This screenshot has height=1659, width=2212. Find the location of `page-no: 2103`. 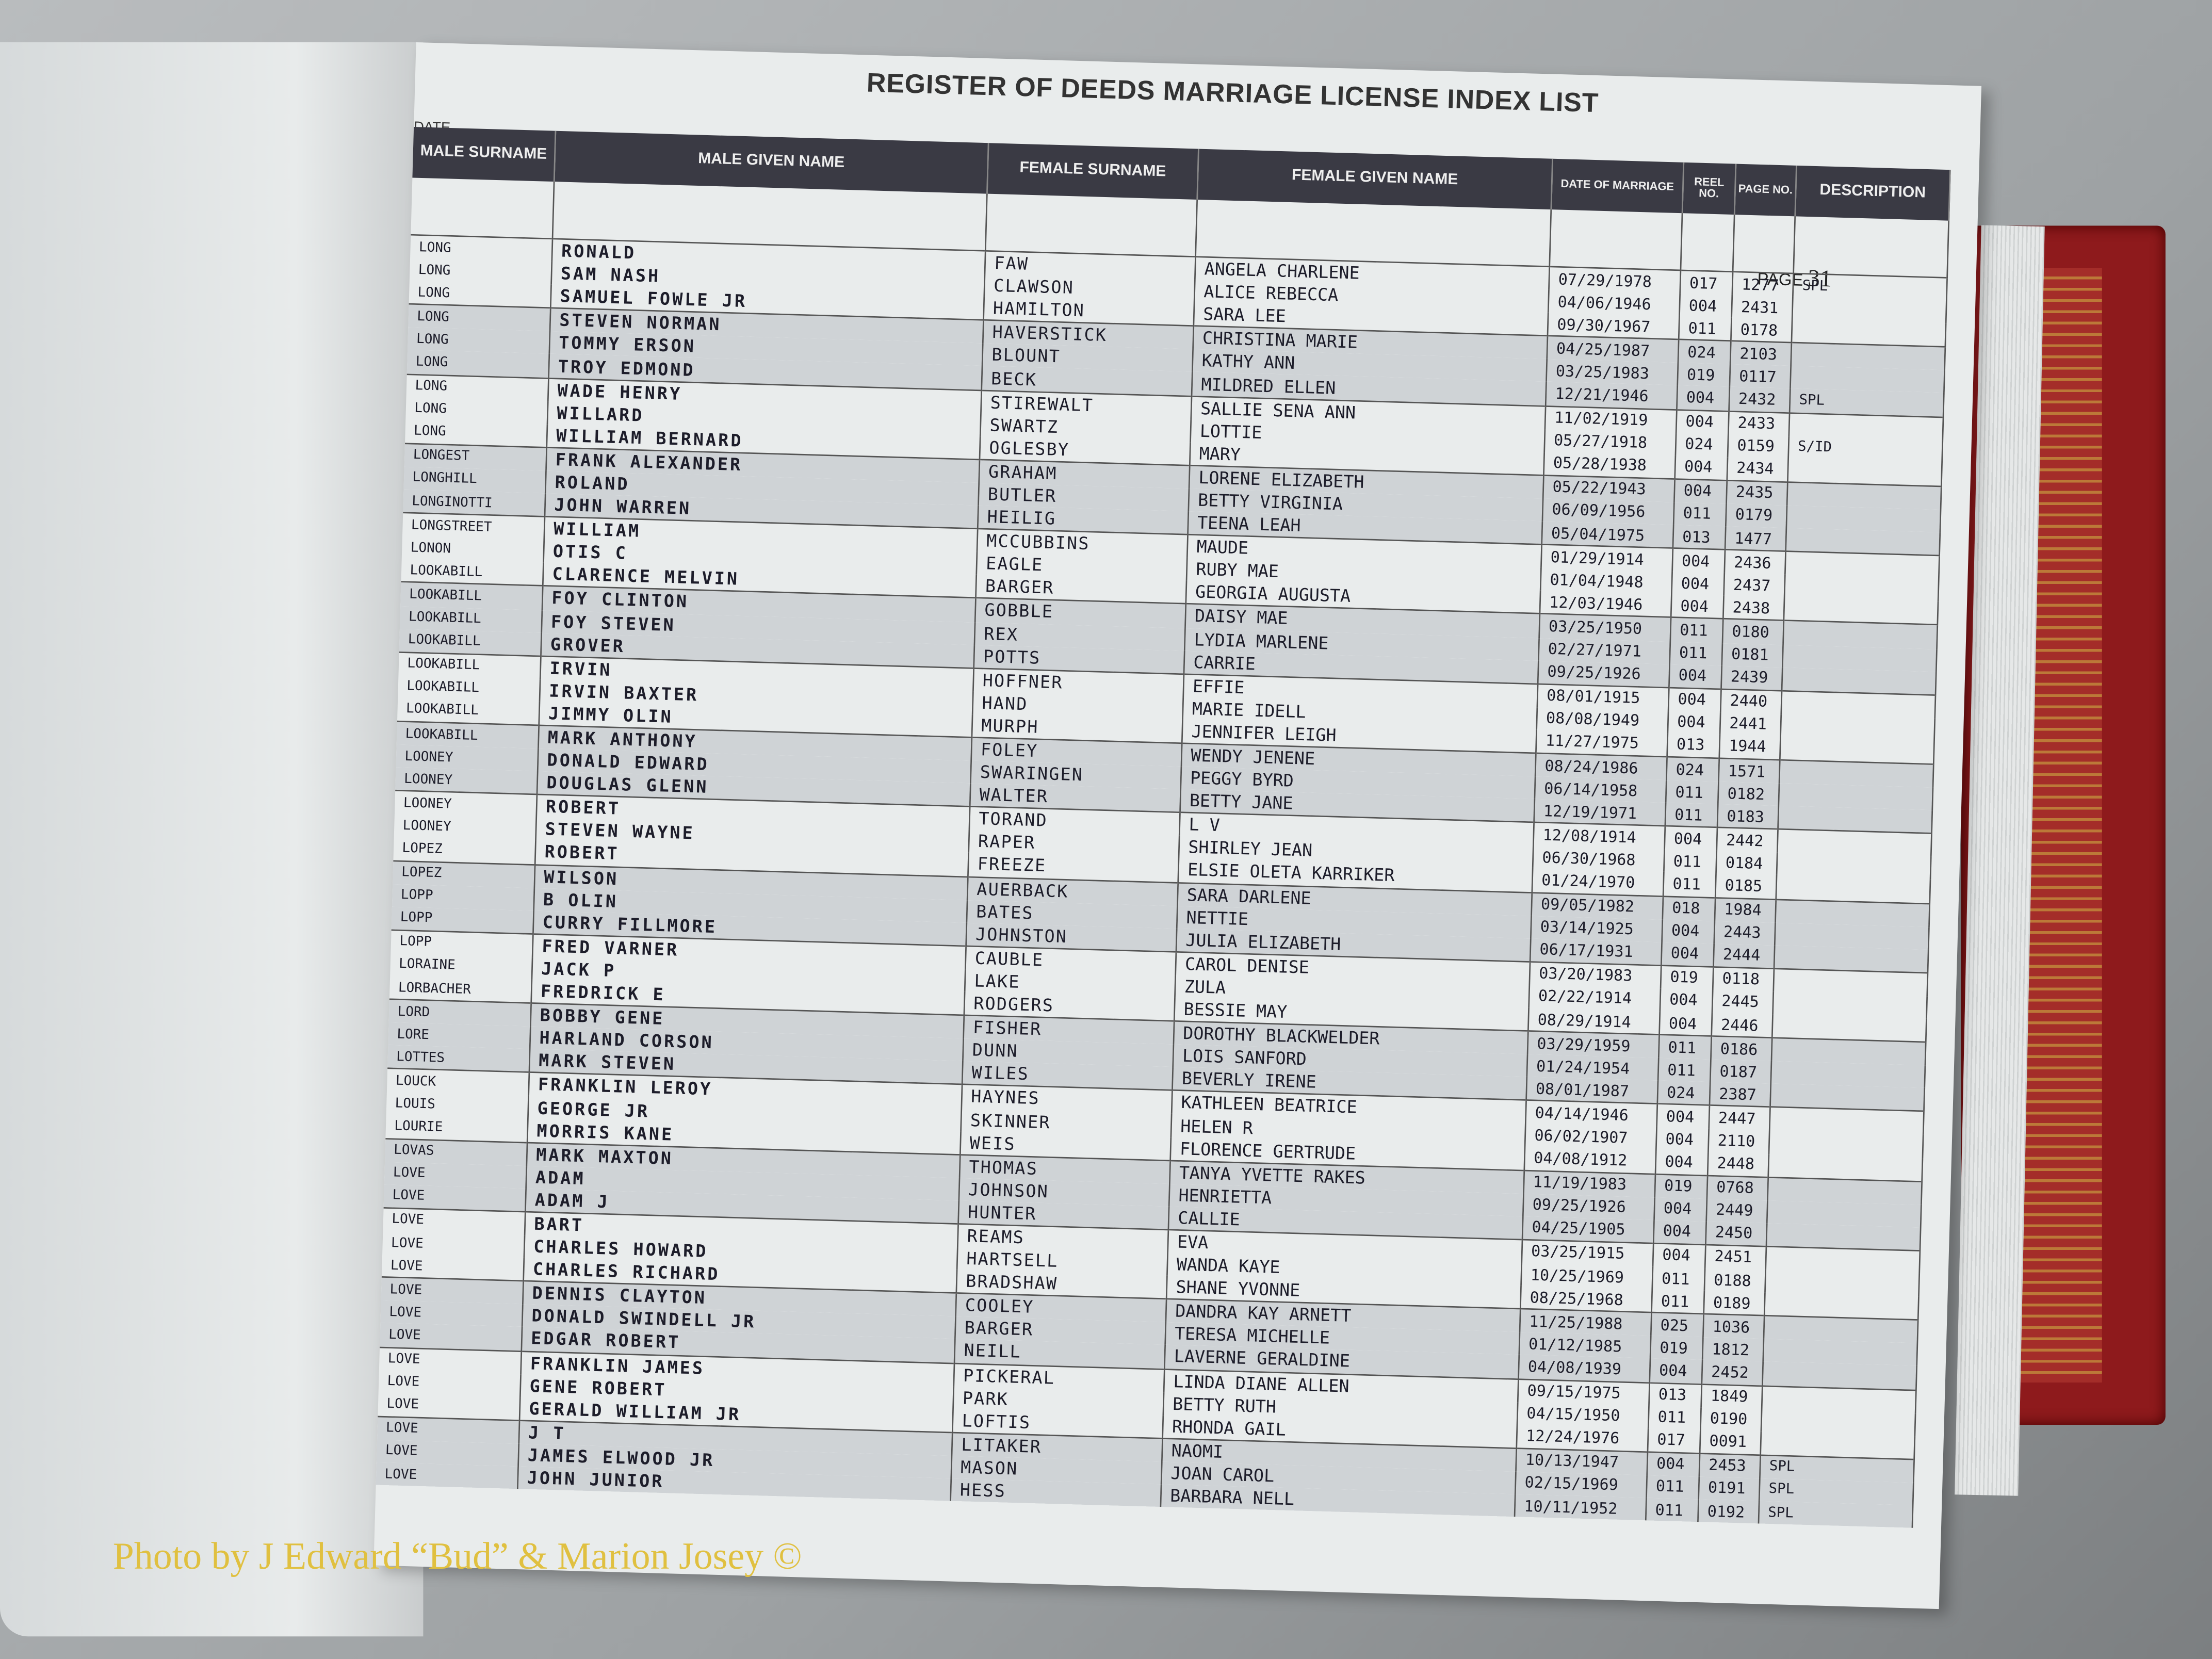

page-no: 2103 is located at coordinates (1761, 354).